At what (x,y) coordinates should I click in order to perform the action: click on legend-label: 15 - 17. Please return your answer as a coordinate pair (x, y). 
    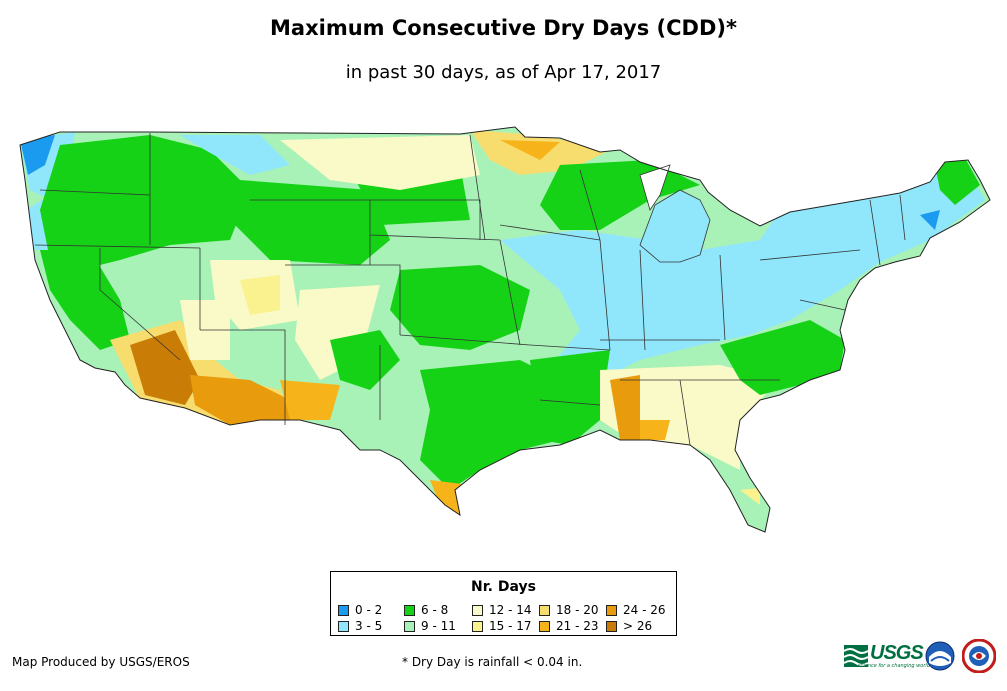
    Looking at the image, I should click on (510, 626).